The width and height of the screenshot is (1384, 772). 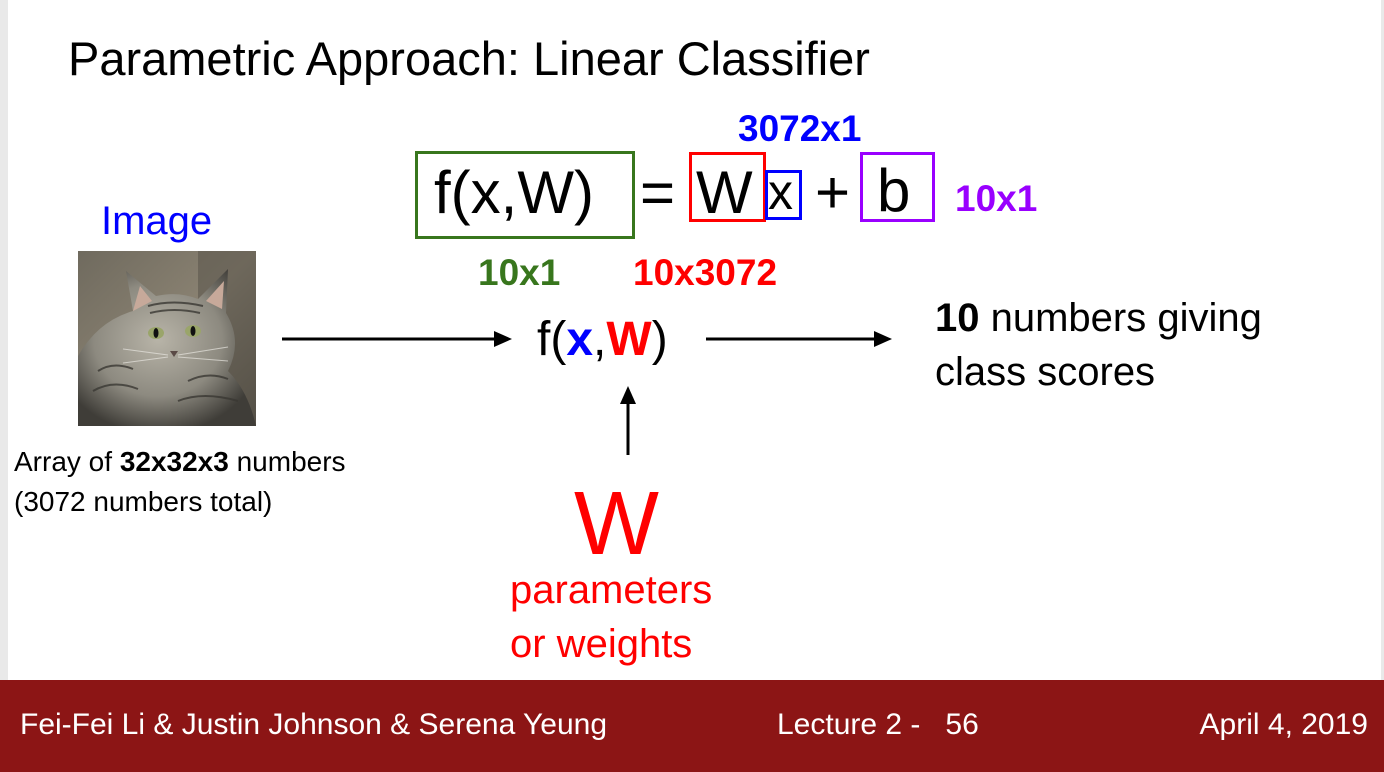 What do you see at coordinates (957, 318) in the screenshot?
I see `output-count: 10` at bounding box center [957, 318].